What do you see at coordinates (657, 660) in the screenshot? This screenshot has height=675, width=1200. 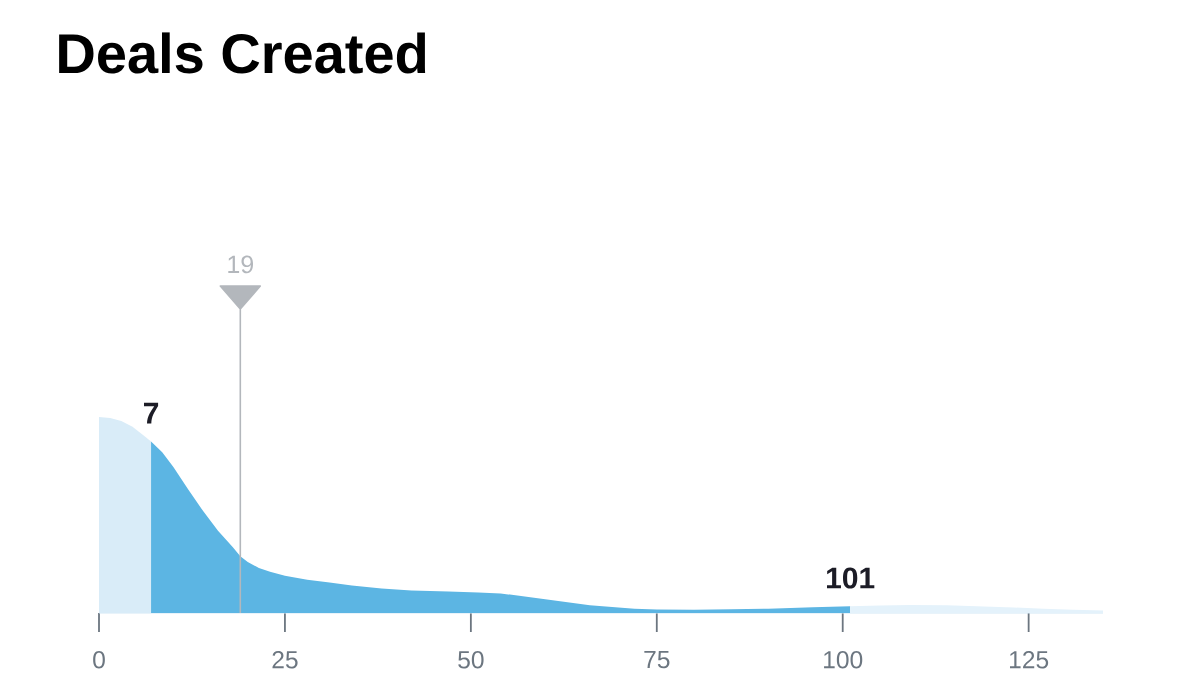 I see `x-tick-label: 75` at bounding box center [657, 660].